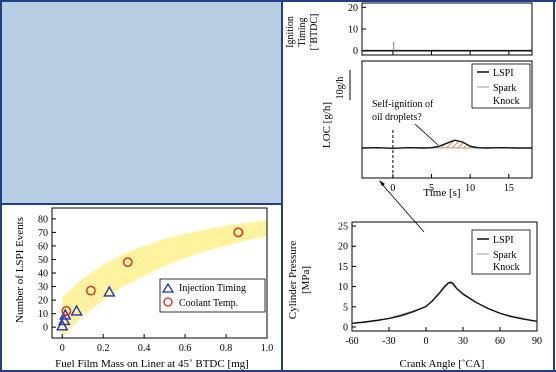  I want to click on spark-knock-line, so click(444, 303).